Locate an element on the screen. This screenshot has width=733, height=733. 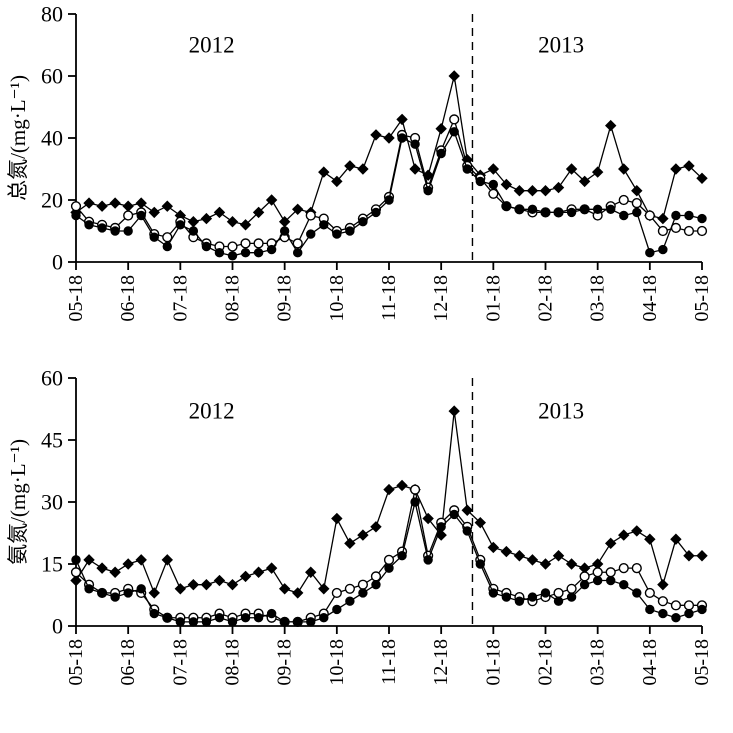
x-tick-label: 06-18 is located at coordinates (128, 298).